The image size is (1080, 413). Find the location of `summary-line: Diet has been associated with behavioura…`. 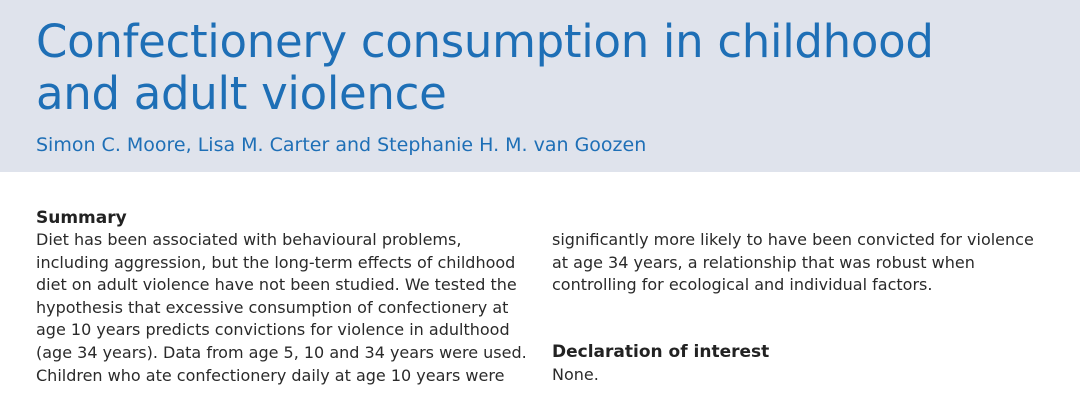

summary-line: Diet has been associated with behavioura… is located at coordinates (249, 239).